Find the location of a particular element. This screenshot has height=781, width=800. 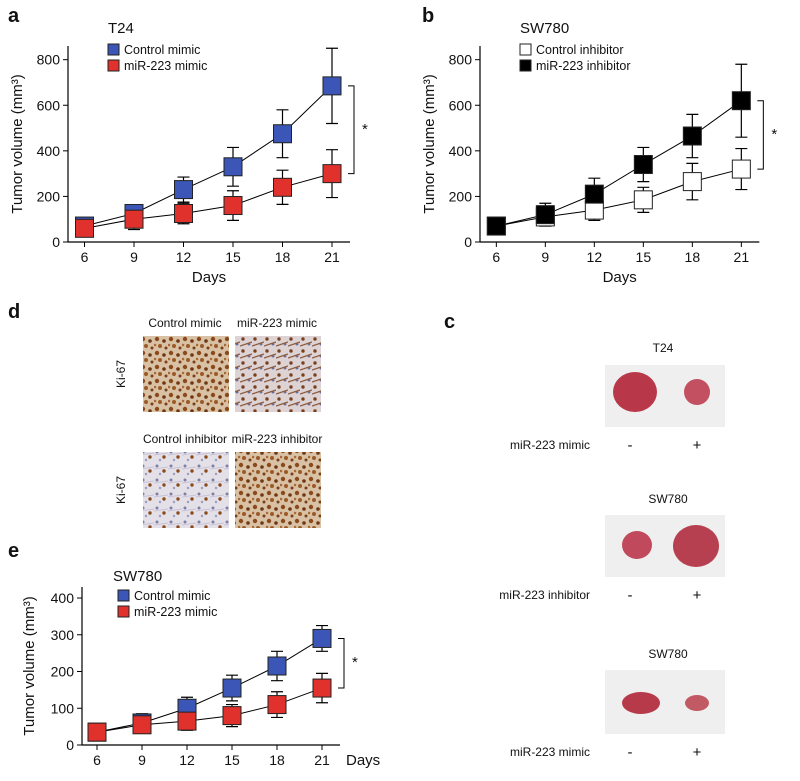

chart-title: SW780 is located at coordinates (544, 28).